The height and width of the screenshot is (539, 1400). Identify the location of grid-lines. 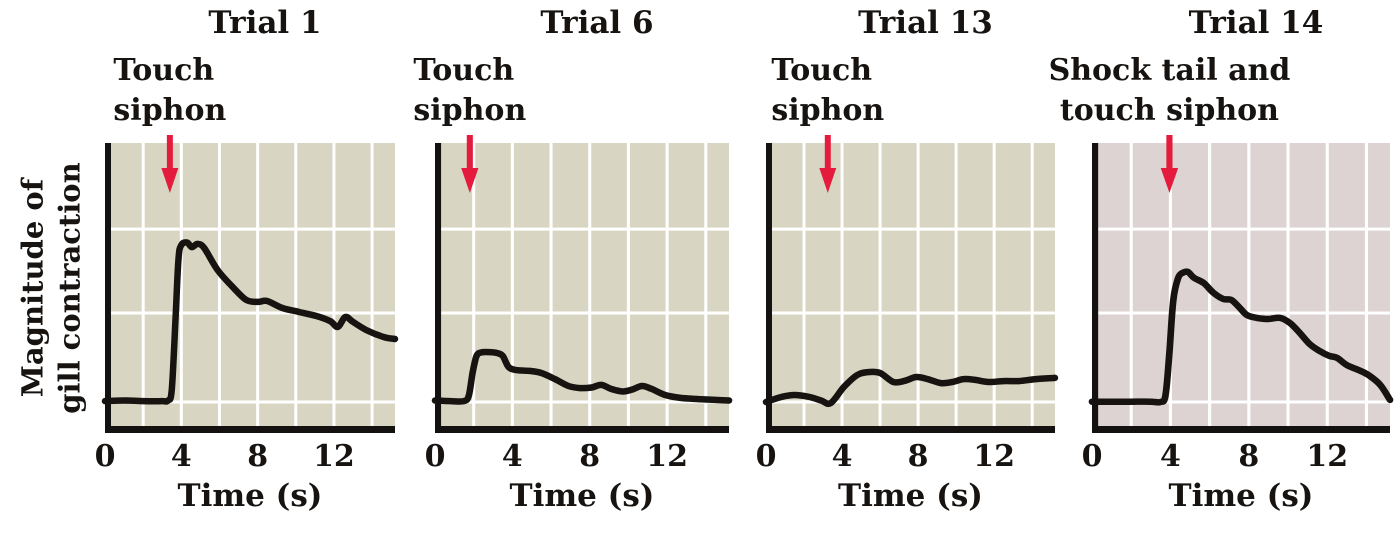
(250, 288).